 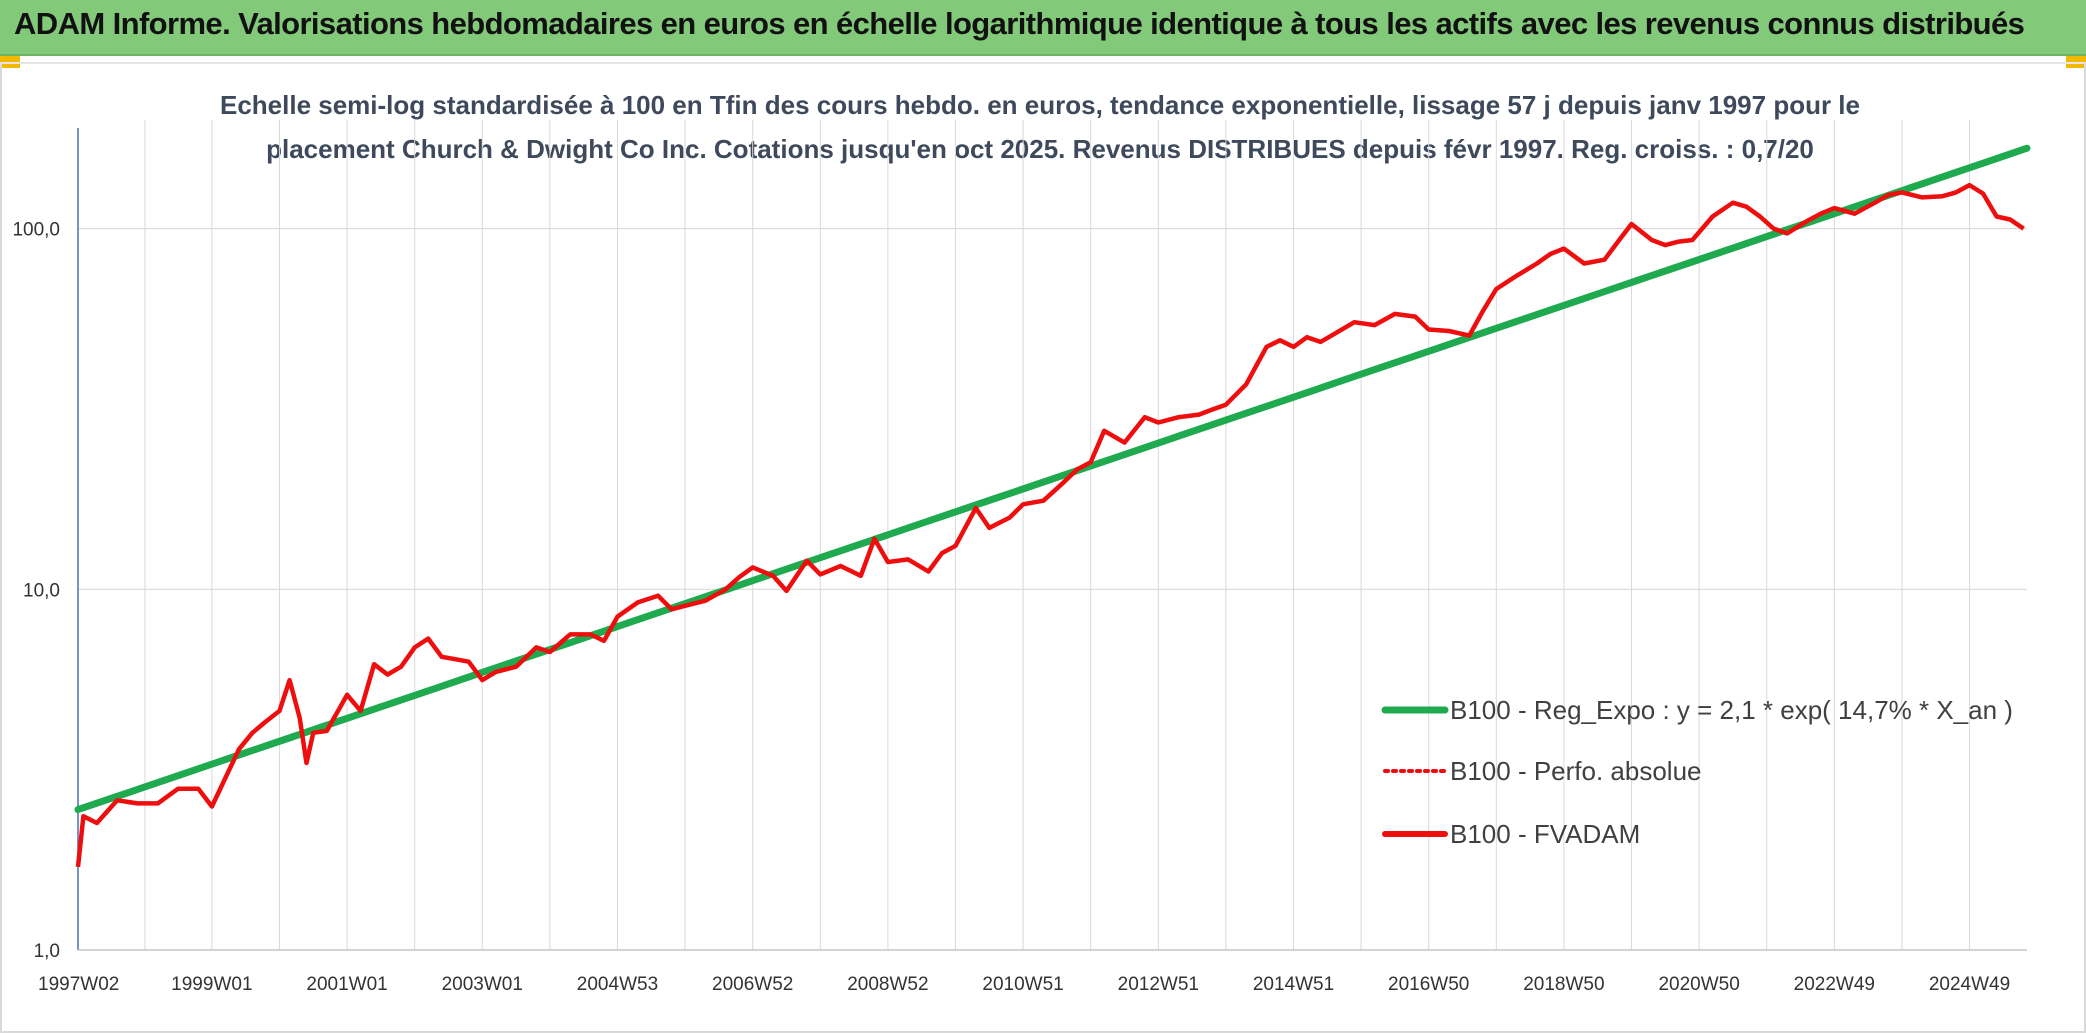 What do you see at coordinates (1158, 984) in the screenshot?
I see `x-tick-label: 2012W51` at bounding box center [1158, 984].